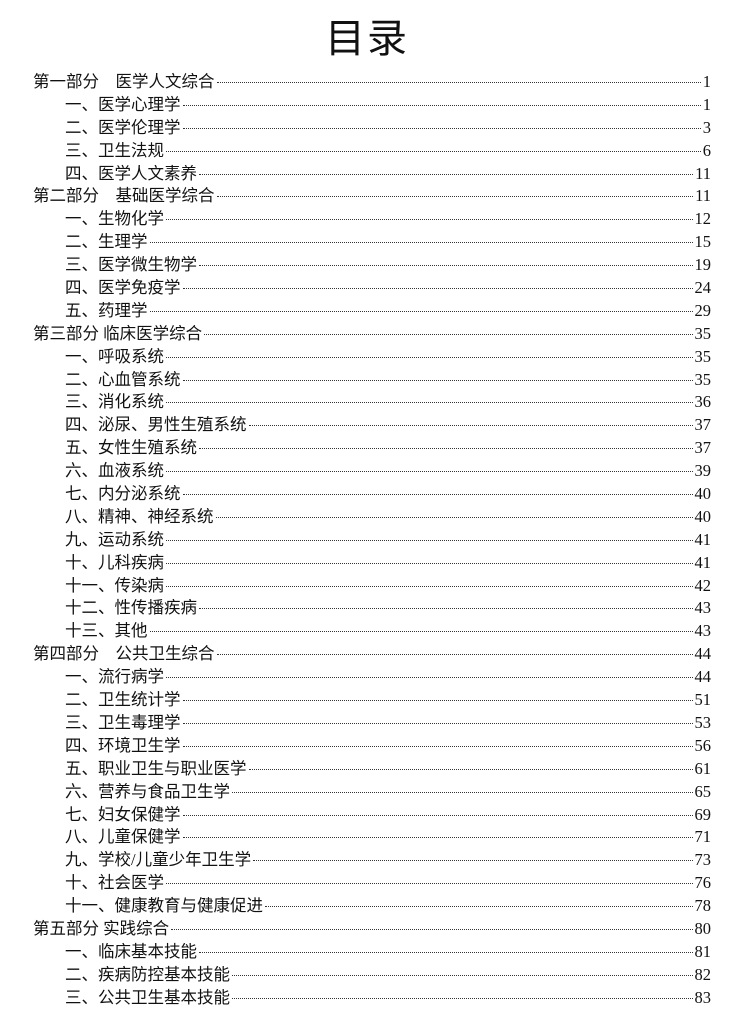 This screenshot has height=1015, width=734. Describe the element at coordinates (106, 242) in the screenshot. I see `toc-entry-label: 二、生理学` at that location.